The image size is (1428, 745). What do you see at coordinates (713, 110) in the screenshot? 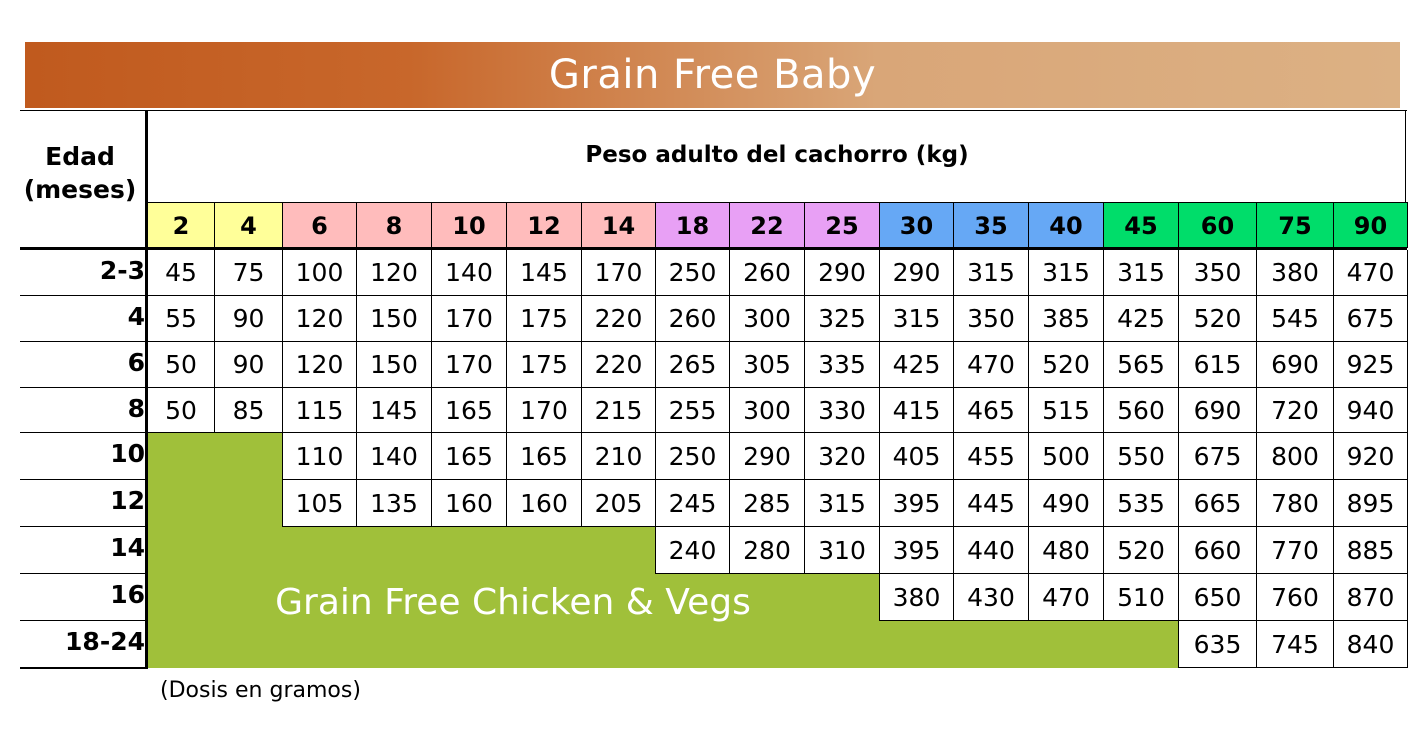
I see `table-top-border` at bounding box center [713, 110].